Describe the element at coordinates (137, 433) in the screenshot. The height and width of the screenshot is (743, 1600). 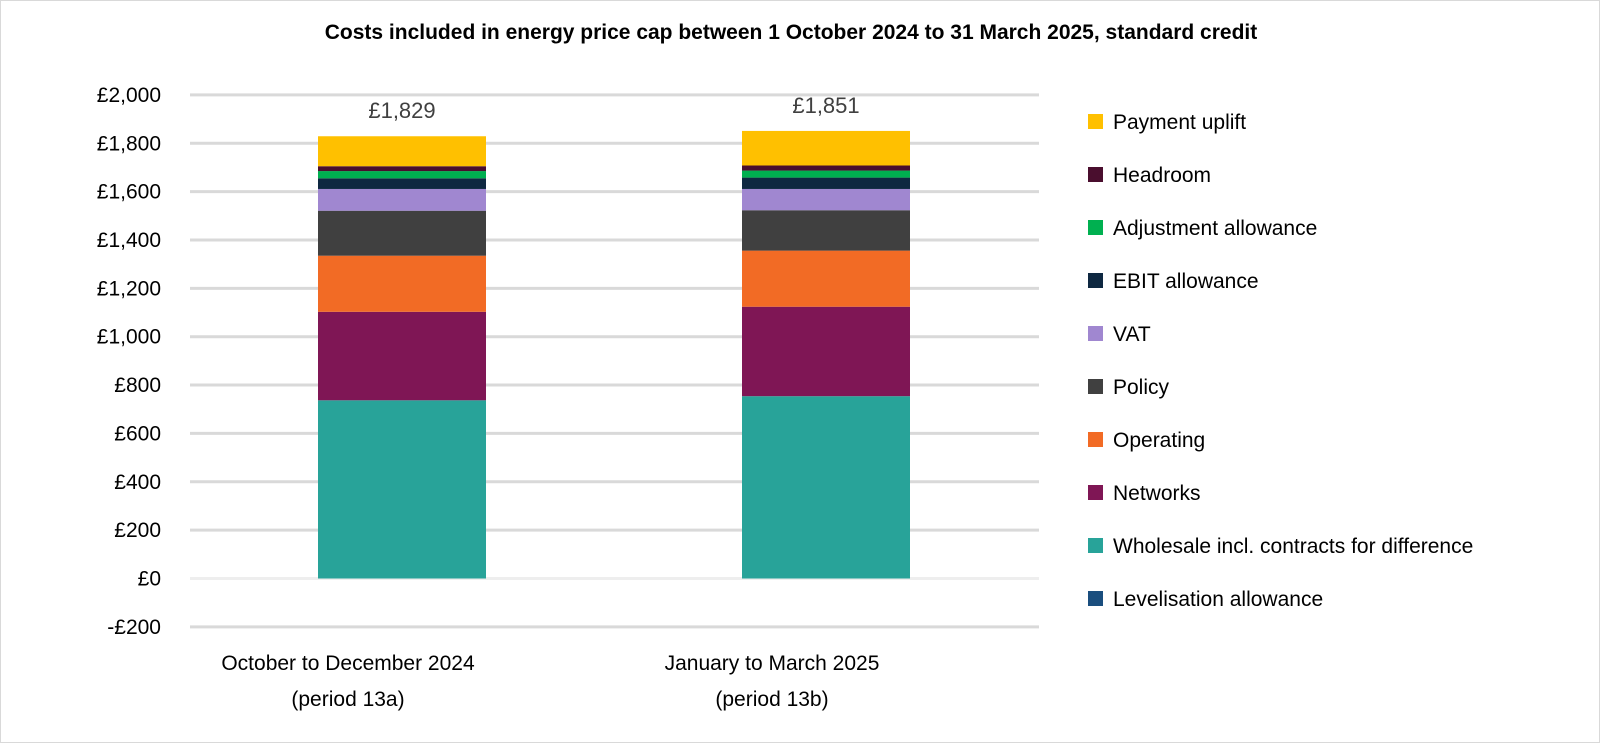
I see `y-tick-label: £600` at that location.